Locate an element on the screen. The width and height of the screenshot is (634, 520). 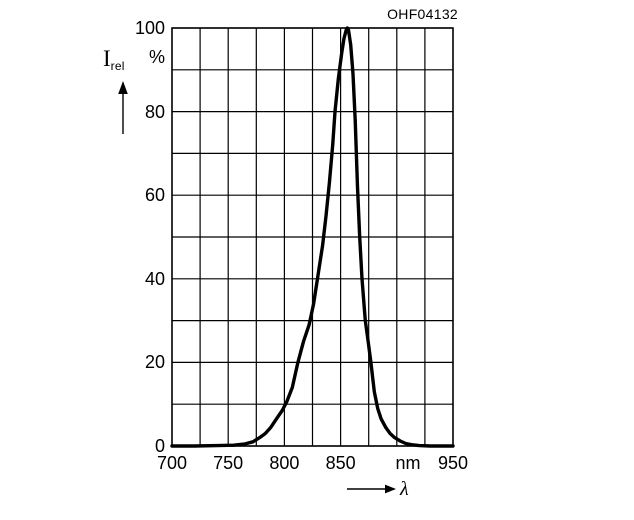
x-tick-label: 800 is located at coordinates (284, 463).